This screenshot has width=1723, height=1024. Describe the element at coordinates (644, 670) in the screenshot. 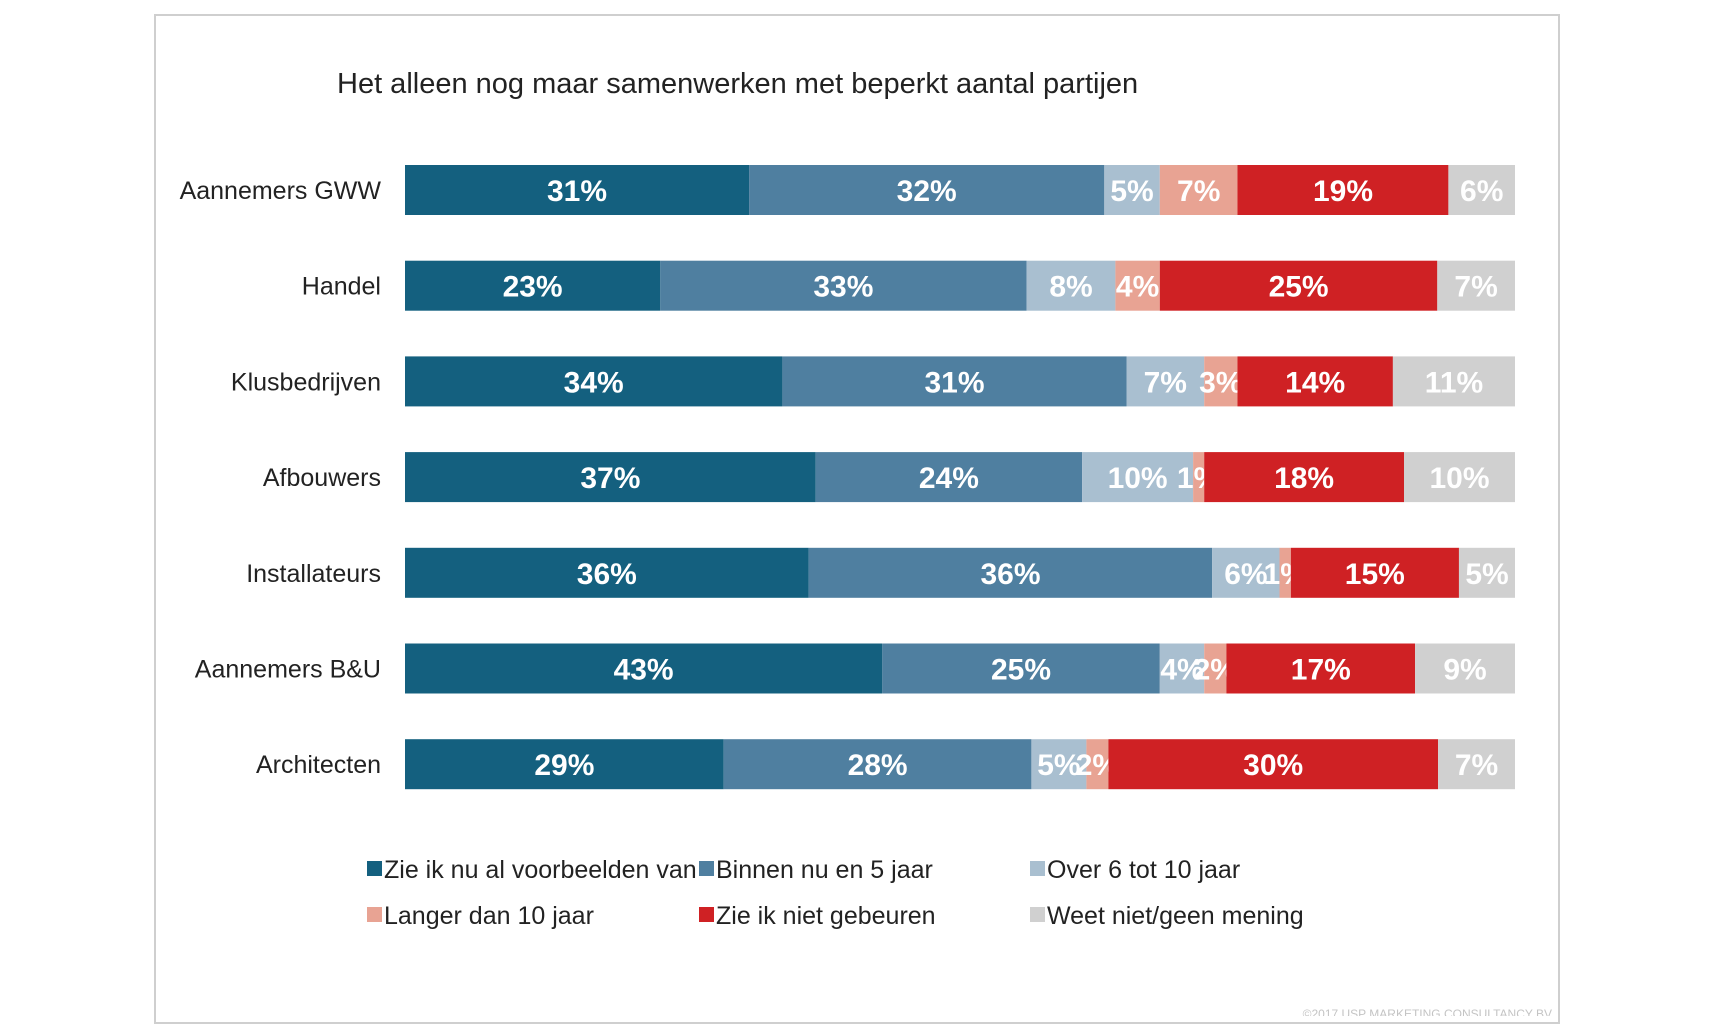

I see `data-label: 43%` at that location.